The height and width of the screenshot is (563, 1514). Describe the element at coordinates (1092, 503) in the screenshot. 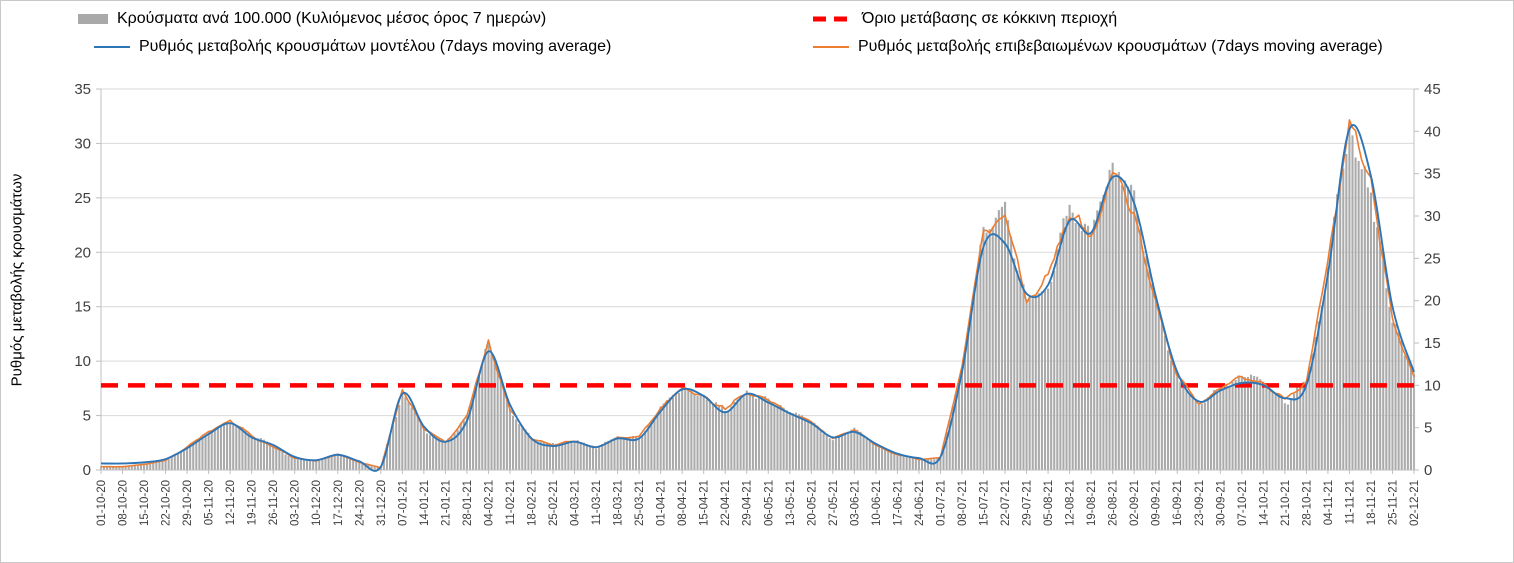

I see `svg-text: 19-08-21` at that location.